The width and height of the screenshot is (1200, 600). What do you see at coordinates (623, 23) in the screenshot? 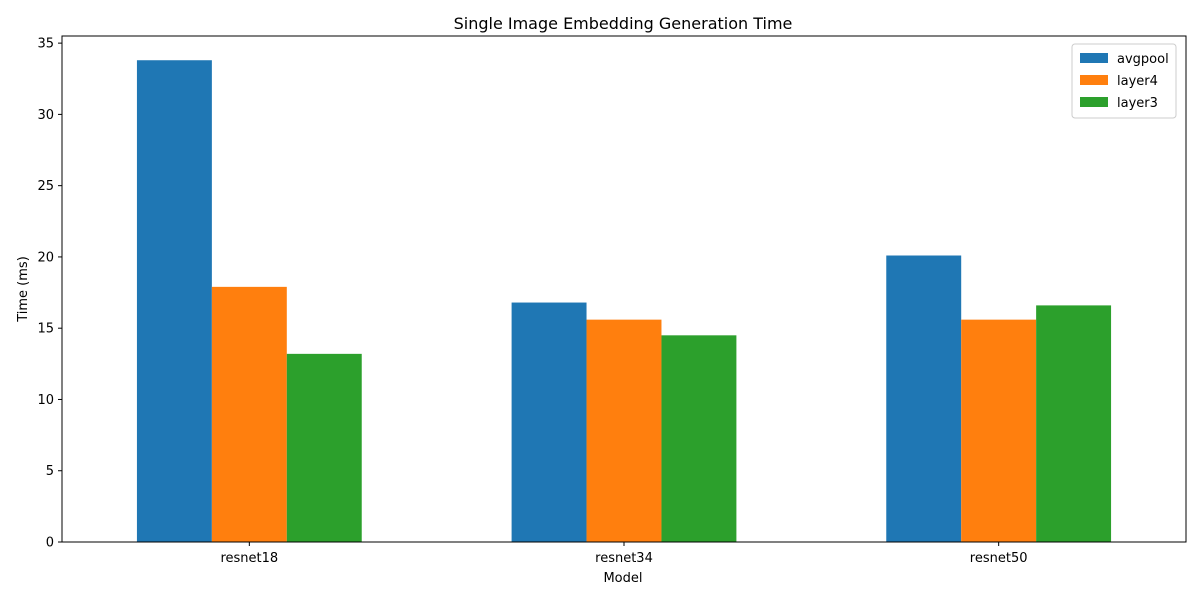
I see `chart-title: Single Image Embedding Generation Time` at bounding box center [623, 23].